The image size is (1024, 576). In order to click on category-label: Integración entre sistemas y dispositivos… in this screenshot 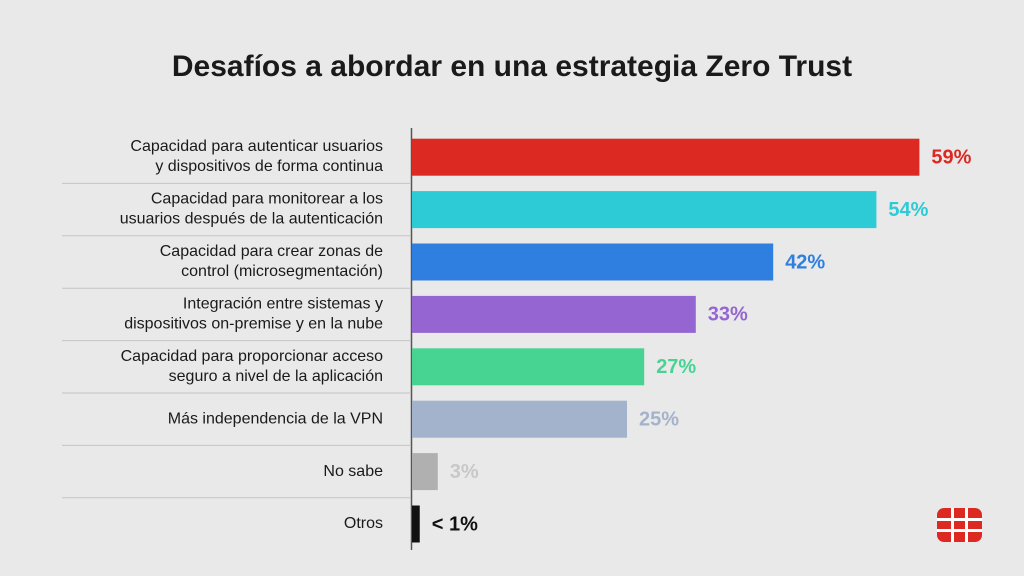, I will do `click(253, 314)`.